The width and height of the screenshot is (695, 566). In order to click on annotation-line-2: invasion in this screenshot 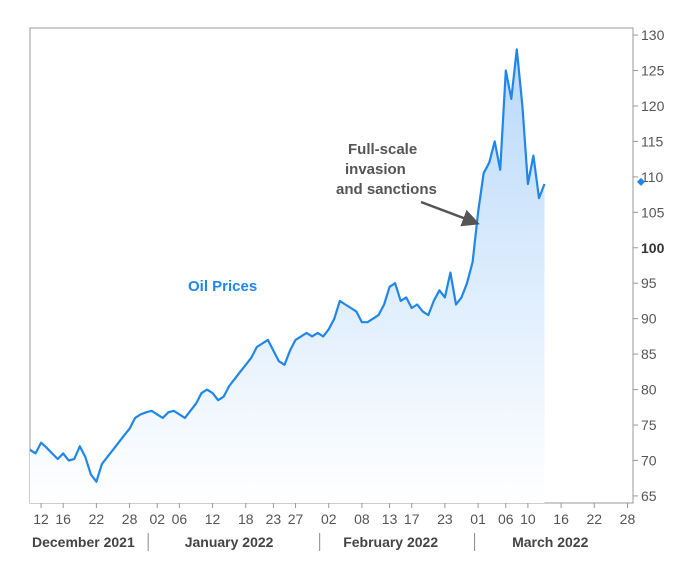, I will do `click(375, 169)`.